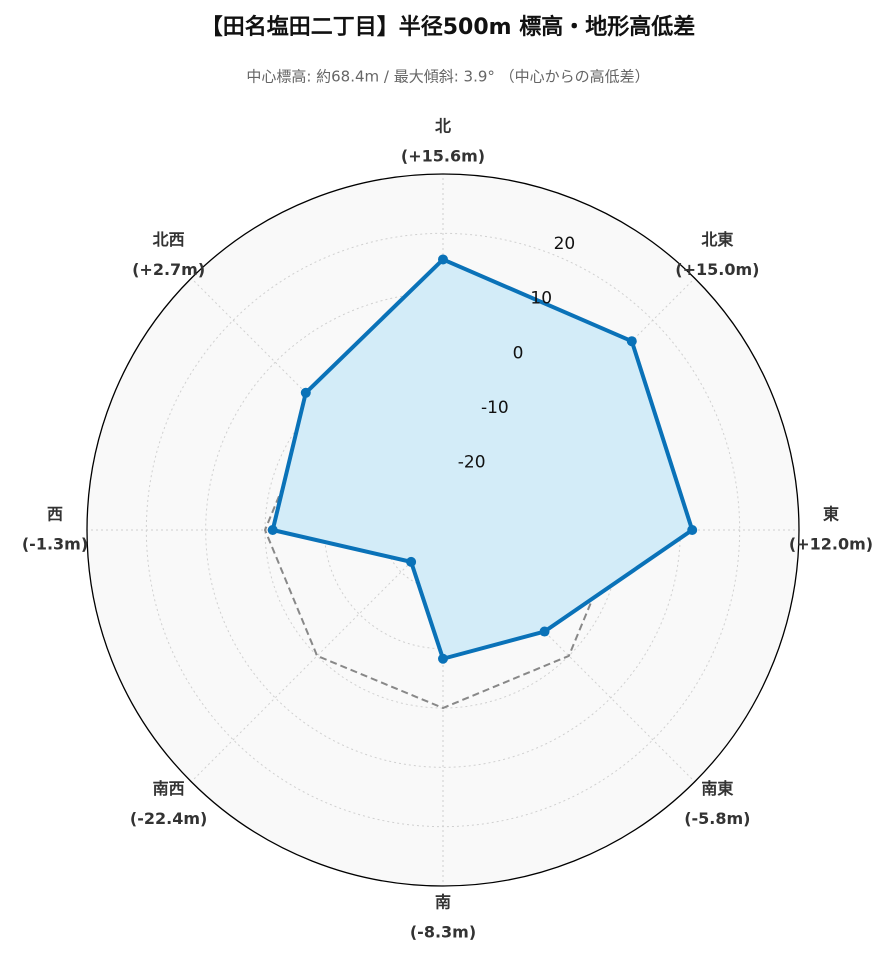 Image resolution: width=896 pixels, height=962 pixels. I want to click on r-tick-label: 20, so click(565, 244).